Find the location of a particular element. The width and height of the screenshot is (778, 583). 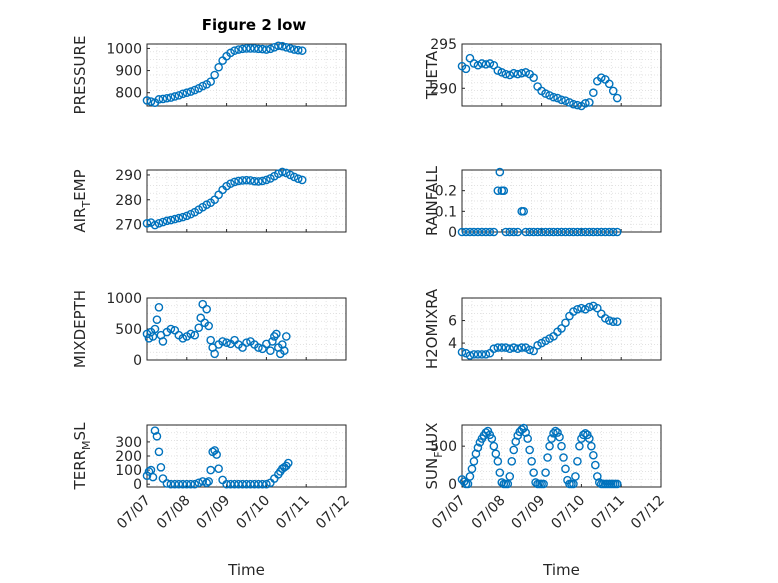

y-axis-label: H2OMIXRA is located at coordinates (432, 328).